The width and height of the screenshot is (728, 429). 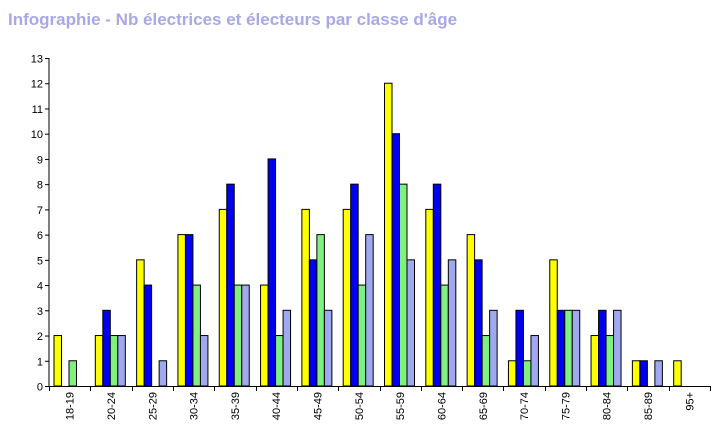 I want to click on bar-35-39-s2, so click(x=230, y=285).